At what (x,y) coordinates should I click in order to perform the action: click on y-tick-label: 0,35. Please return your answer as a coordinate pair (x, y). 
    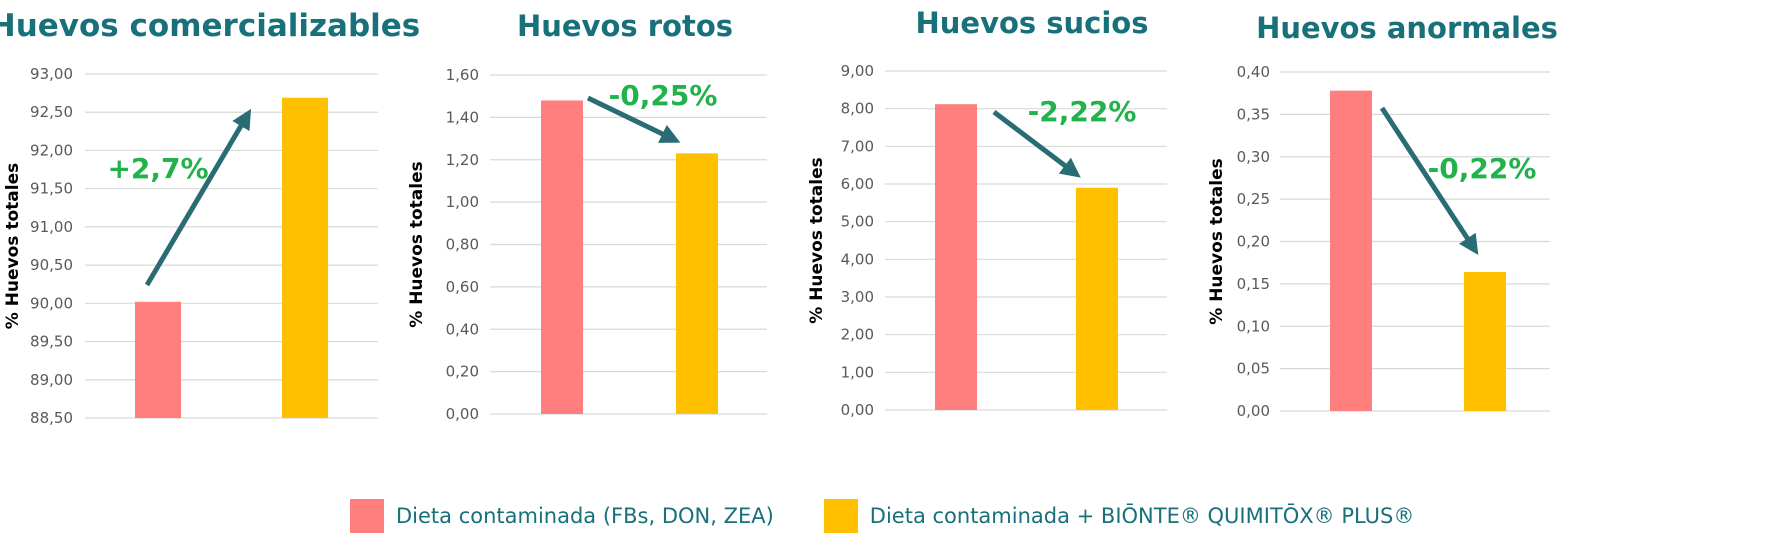
    Looking at the image, I should click on (1253, 114).